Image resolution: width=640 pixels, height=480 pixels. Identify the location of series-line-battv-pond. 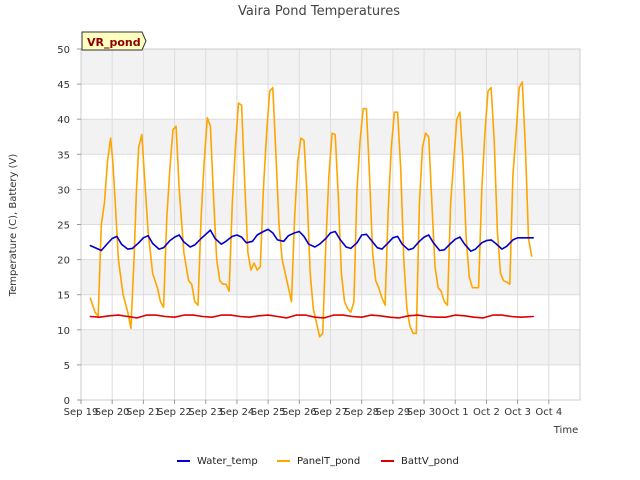
(312, 316).